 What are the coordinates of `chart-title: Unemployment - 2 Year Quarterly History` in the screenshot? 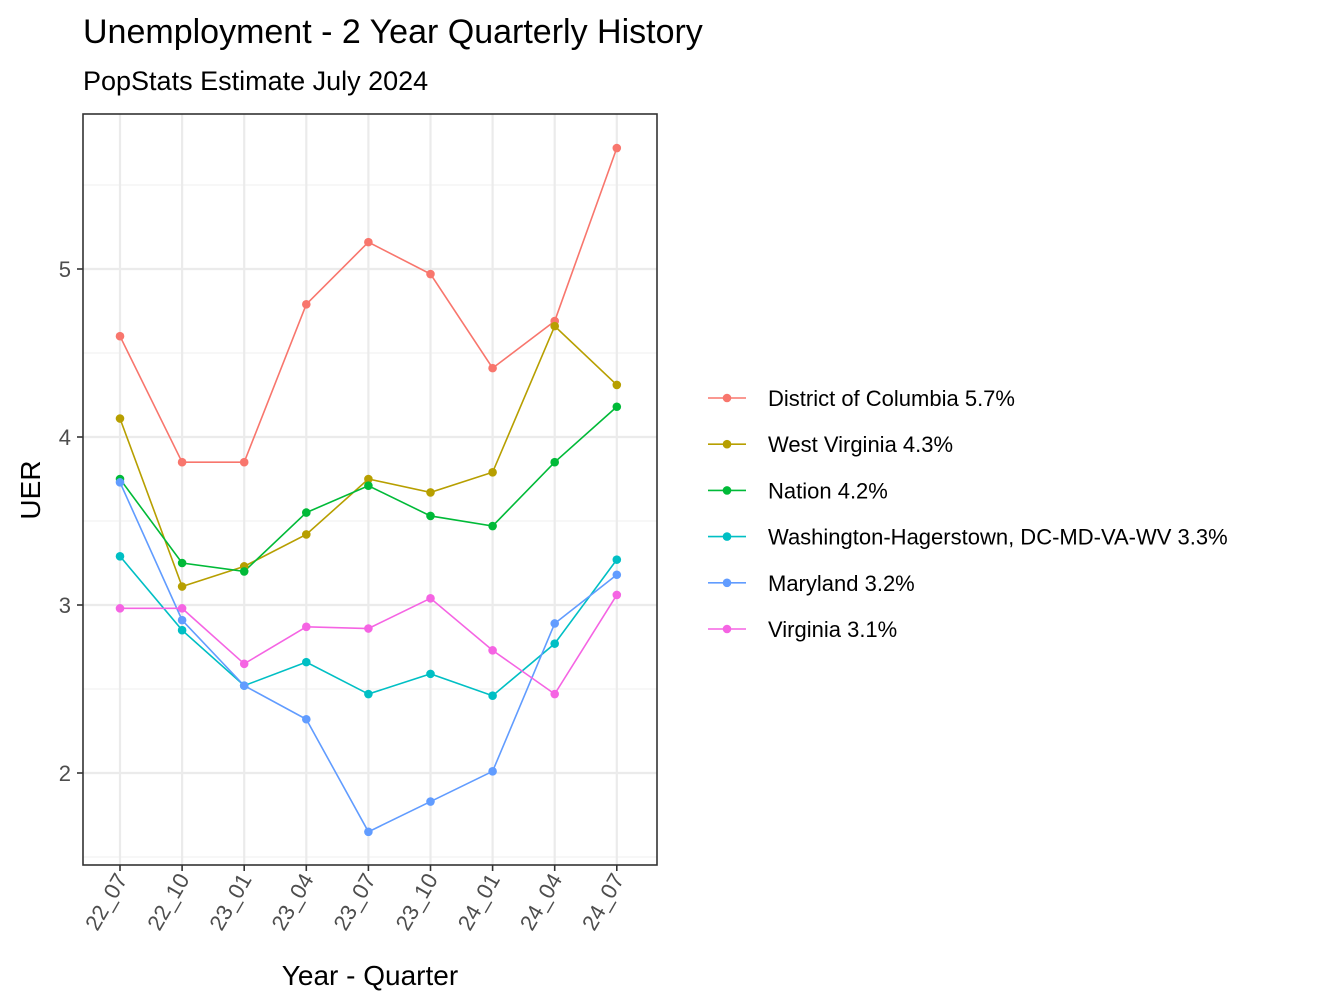 It's located at (393, 32).